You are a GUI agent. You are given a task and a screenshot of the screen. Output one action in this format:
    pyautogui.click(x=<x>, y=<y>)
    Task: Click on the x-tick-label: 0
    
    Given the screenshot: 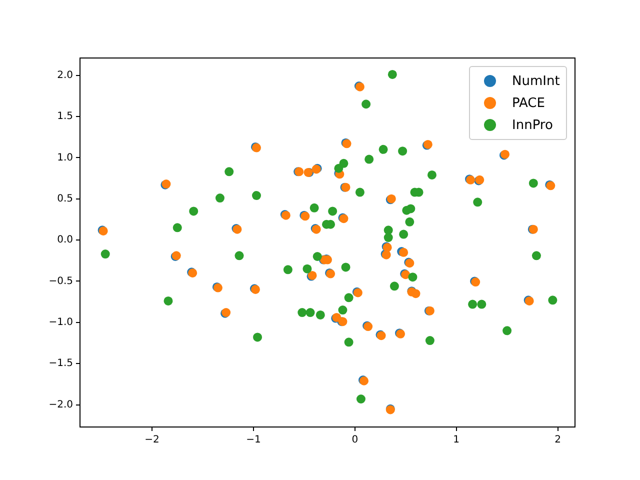 What is the action you would take?
    pyautogui.click(x=355, y=440)
    